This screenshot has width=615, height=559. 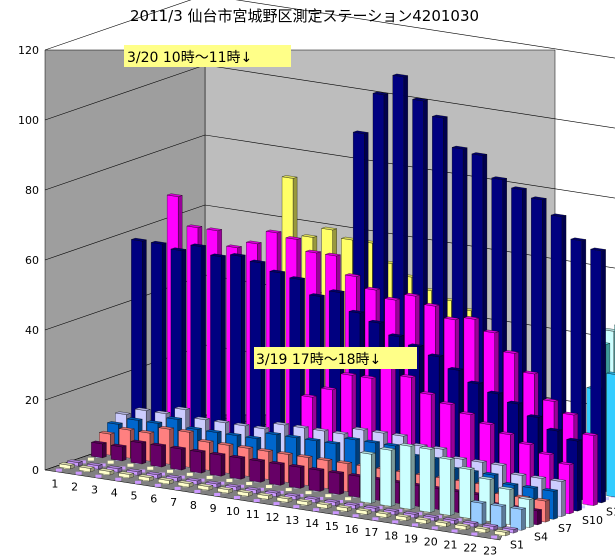 I want to click on x-tick-label: 11, so click(x=253, y=514).